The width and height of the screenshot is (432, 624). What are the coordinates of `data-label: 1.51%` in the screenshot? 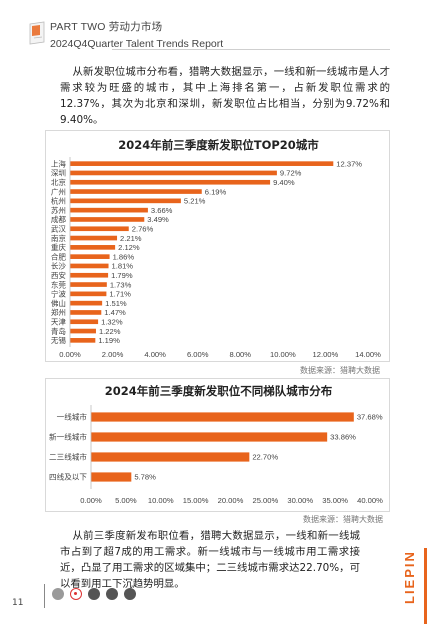 It's located at (116, 303).